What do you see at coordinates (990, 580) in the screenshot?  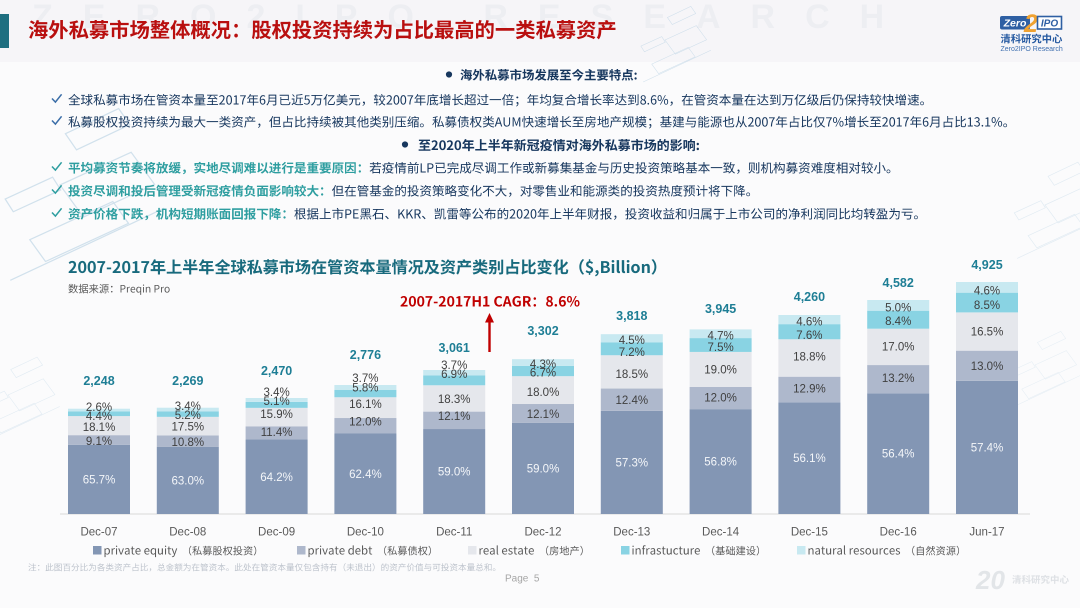 I see `svg-text: 20` at bounding box center [990, 580].